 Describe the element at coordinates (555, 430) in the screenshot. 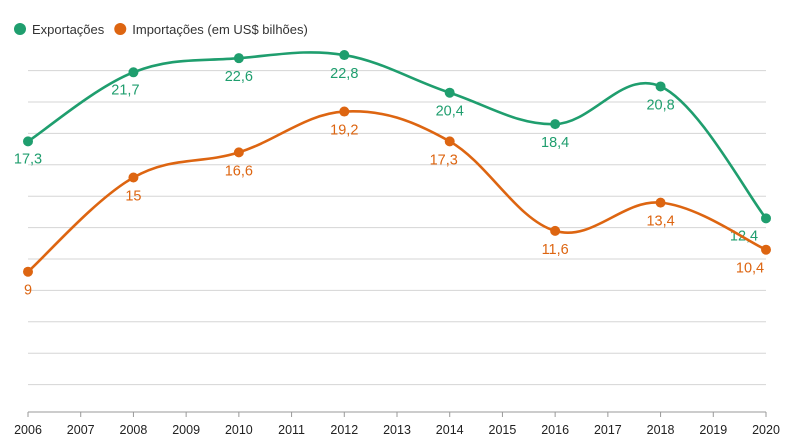

I see `x-tick-label: 2016` at that location.